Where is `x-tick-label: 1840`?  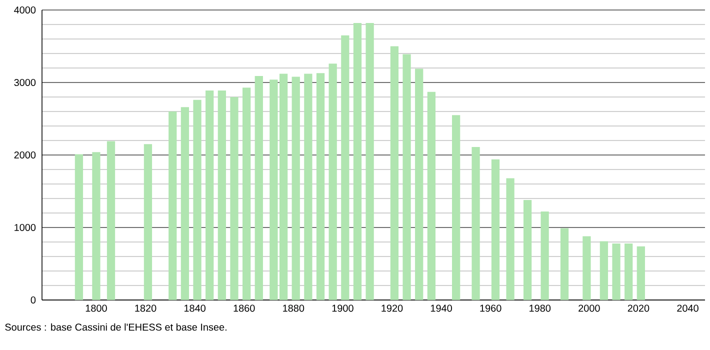 x-tick-label: 1840 is located at coordinates (195, 308).